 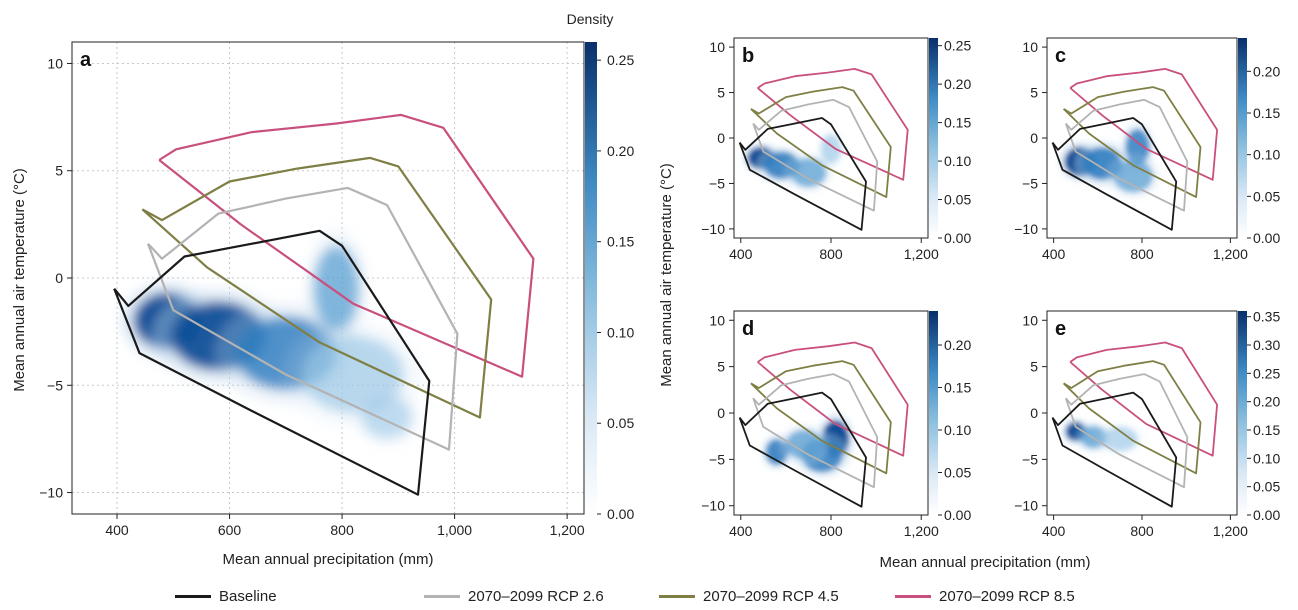 I want to click on colorbar-tick-label-e-1: 0.05, so click(x=1266, y=487).